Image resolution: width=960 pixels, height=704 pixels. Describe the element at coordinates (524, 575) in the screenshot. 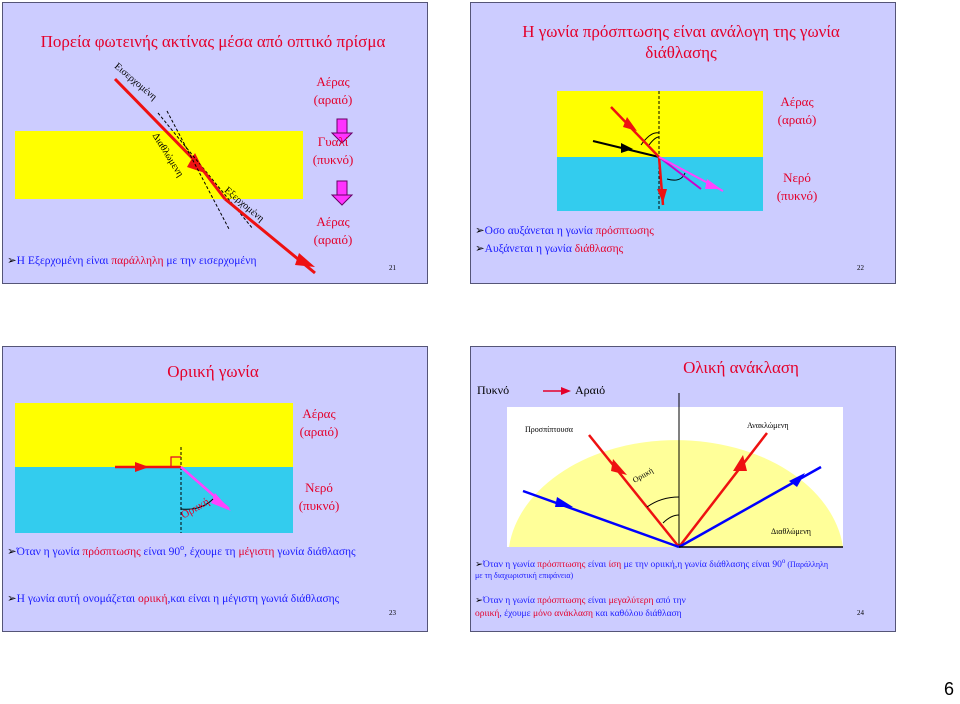

I see `bullet-equal-critical-line2: με τη διαχωριστική επιφάνεια)` at that location.